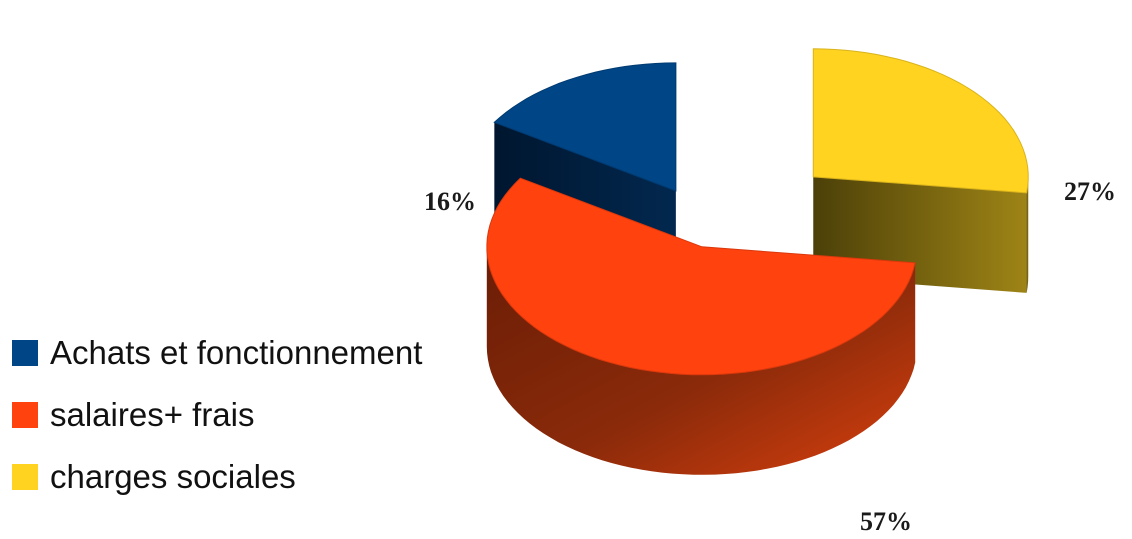  I want to click on legend-label-achats: Achats et fonctionnement, so click(236, 352).